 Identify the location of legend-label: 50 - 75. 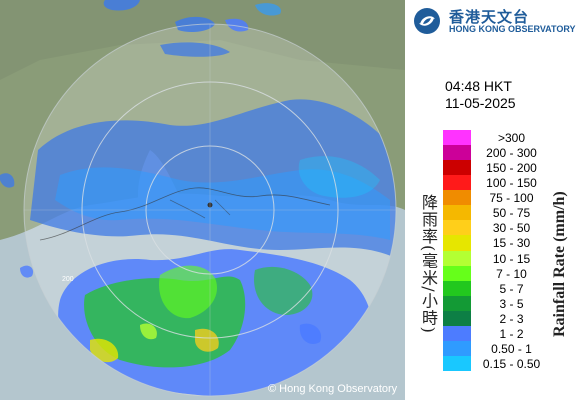
(511, 213).